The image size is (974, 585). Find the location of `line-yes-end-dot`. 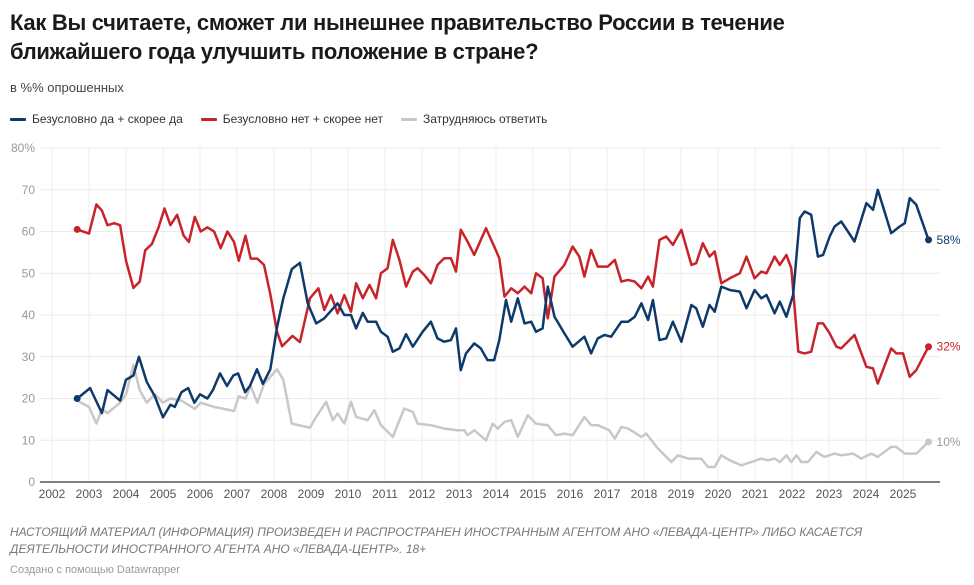

line-yes-end-dot is located at coordinates (929, 240).